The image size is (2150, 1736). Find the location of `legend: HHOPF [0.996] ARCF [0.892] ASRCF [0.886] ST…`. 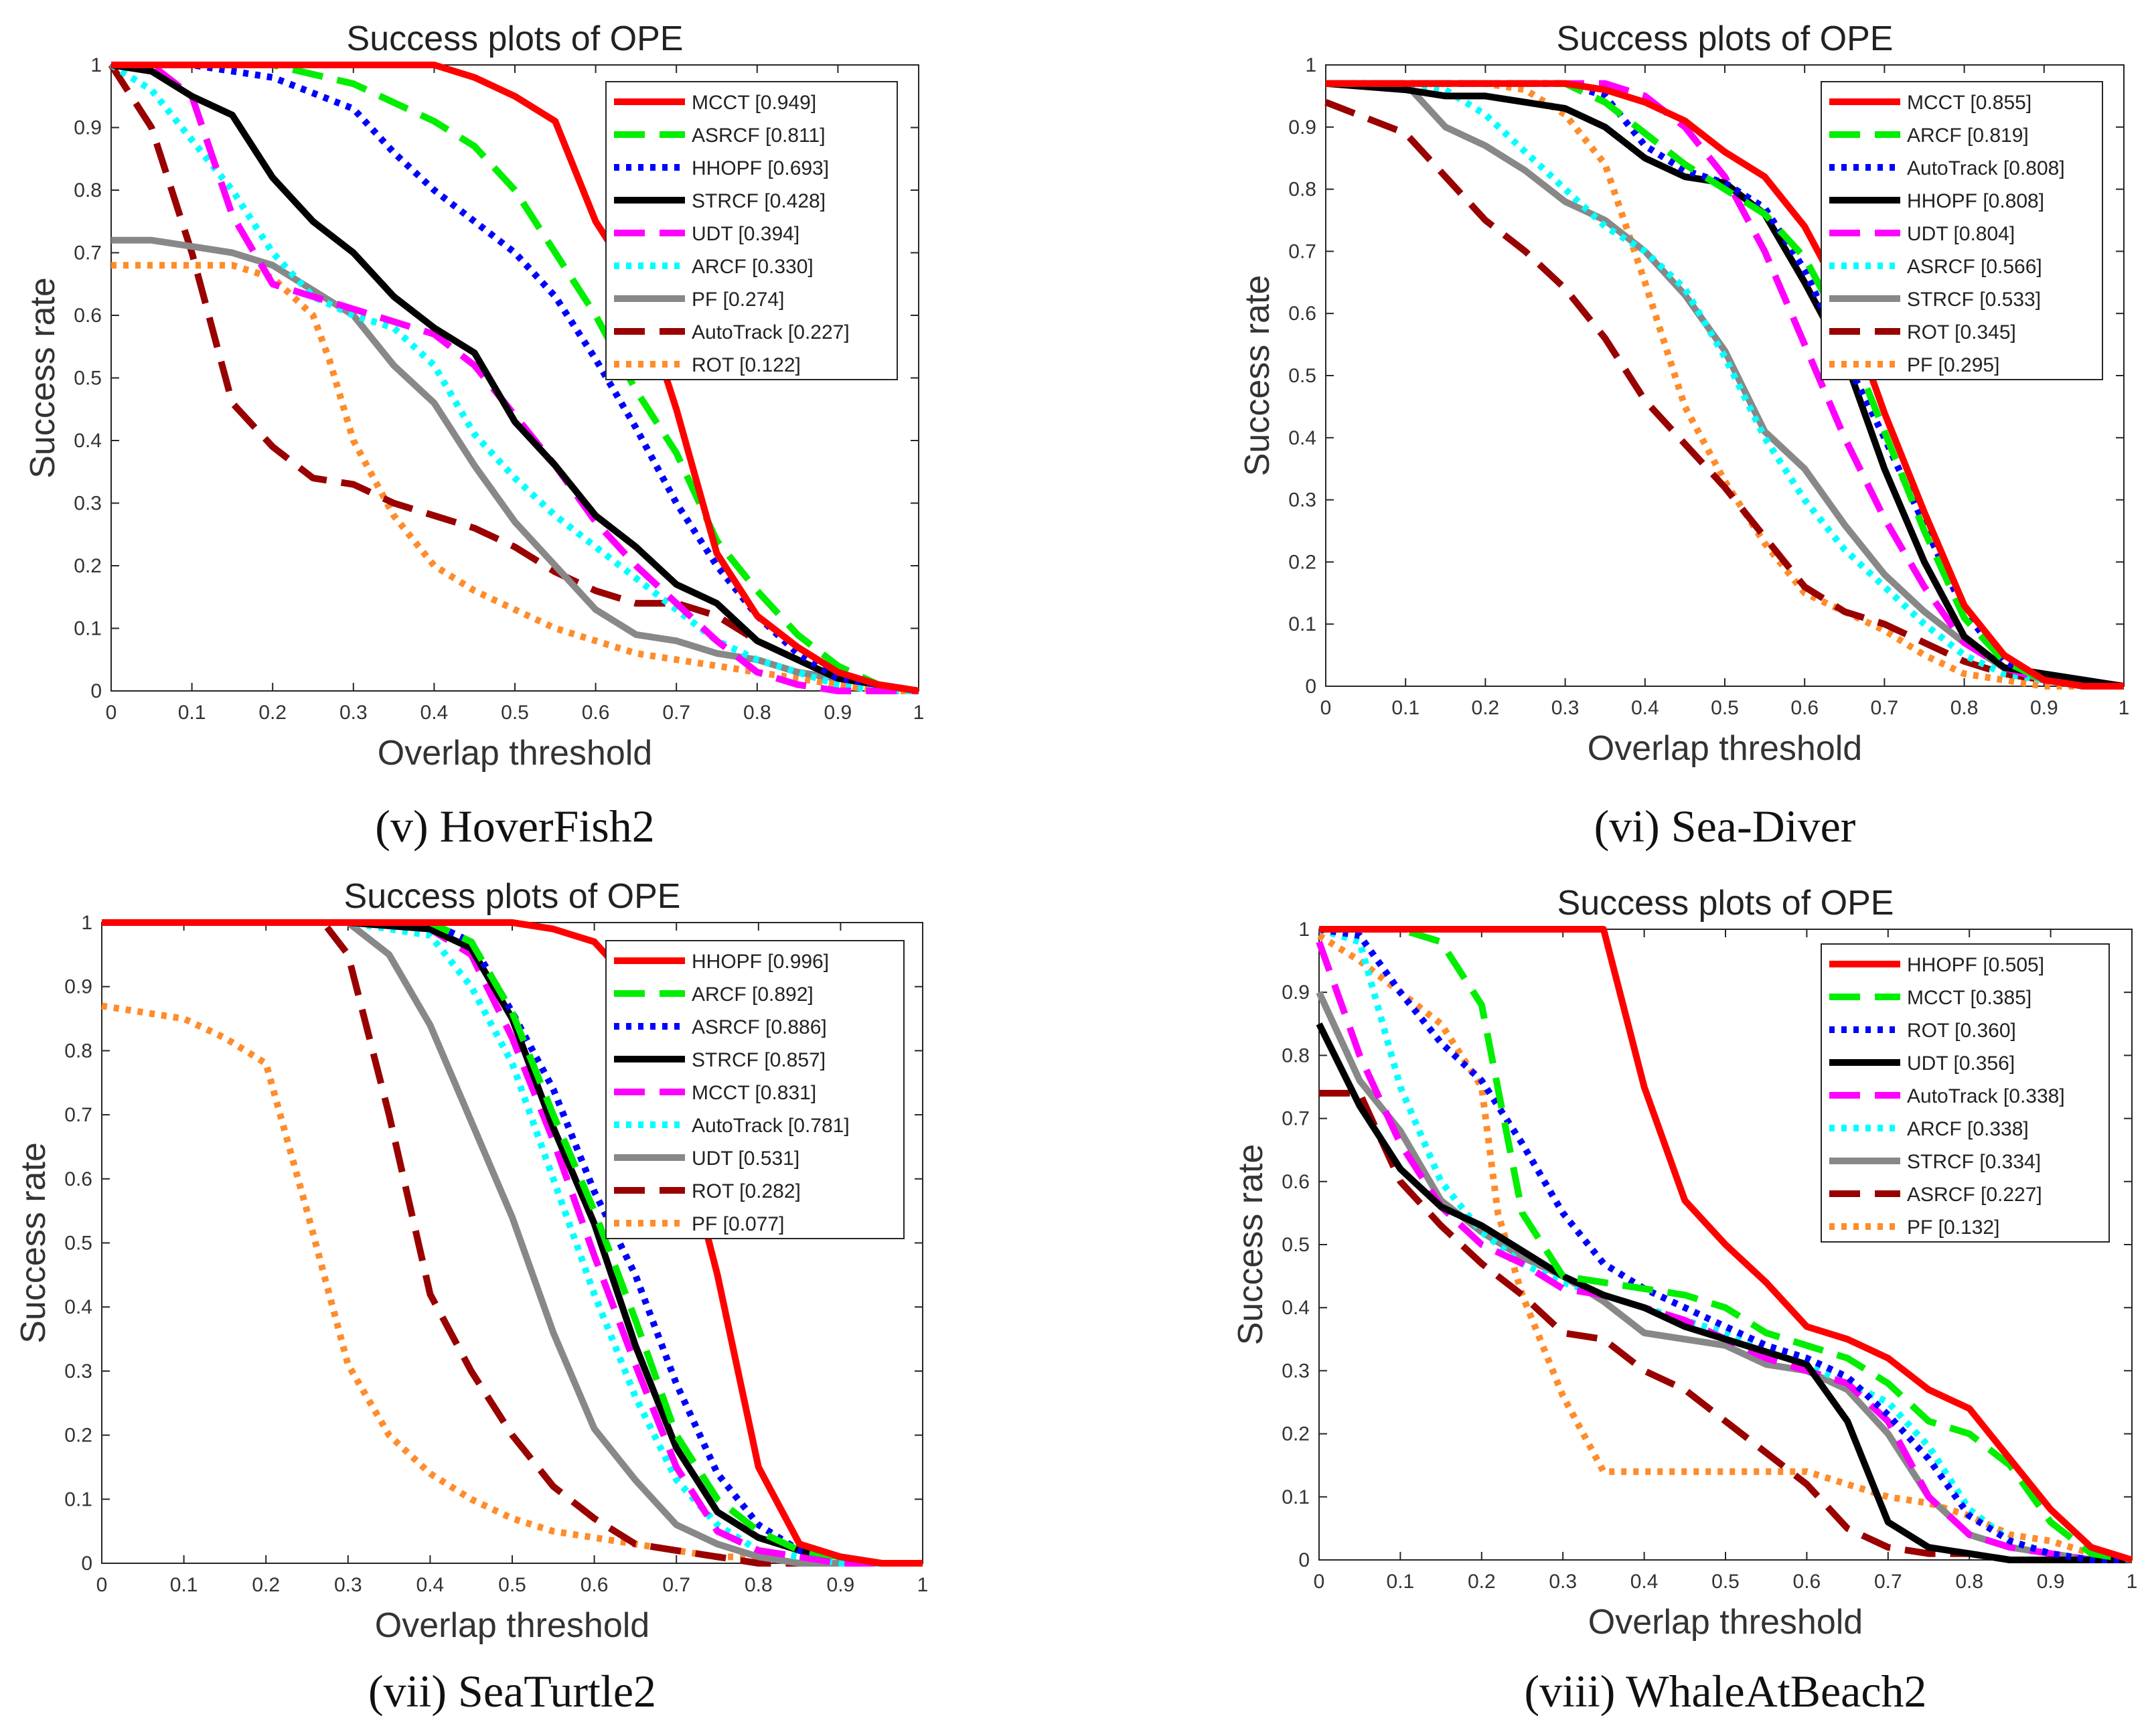

legend: HHOPF [0.996] ARCF [0.892] ASRCF [0.886] ST… is located at coordinates (755, 1089).